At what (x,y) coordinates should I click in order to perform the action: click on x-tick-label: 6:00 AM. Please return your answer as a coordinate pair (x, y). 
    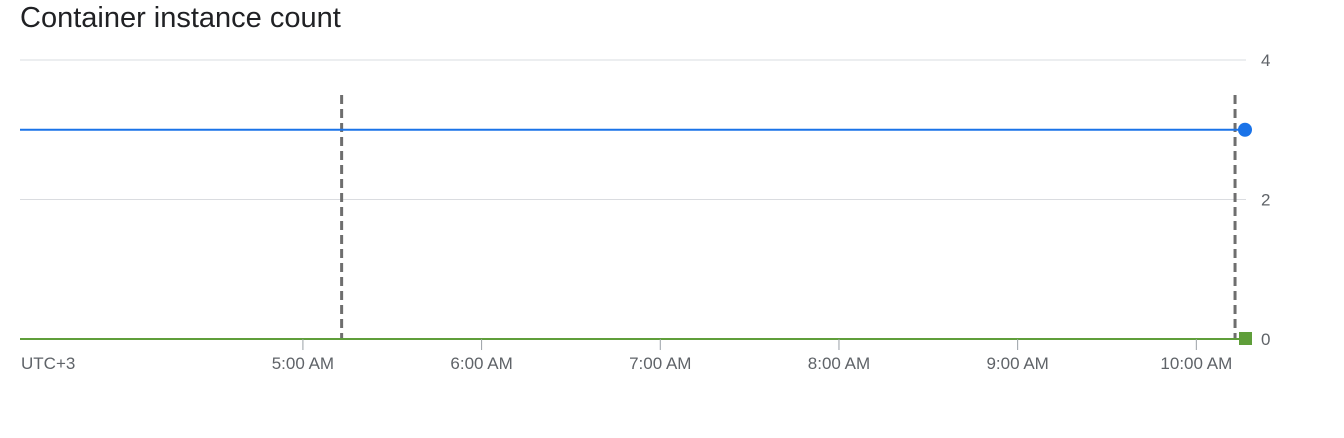
    Looking at the image, I should click on (481, 363).